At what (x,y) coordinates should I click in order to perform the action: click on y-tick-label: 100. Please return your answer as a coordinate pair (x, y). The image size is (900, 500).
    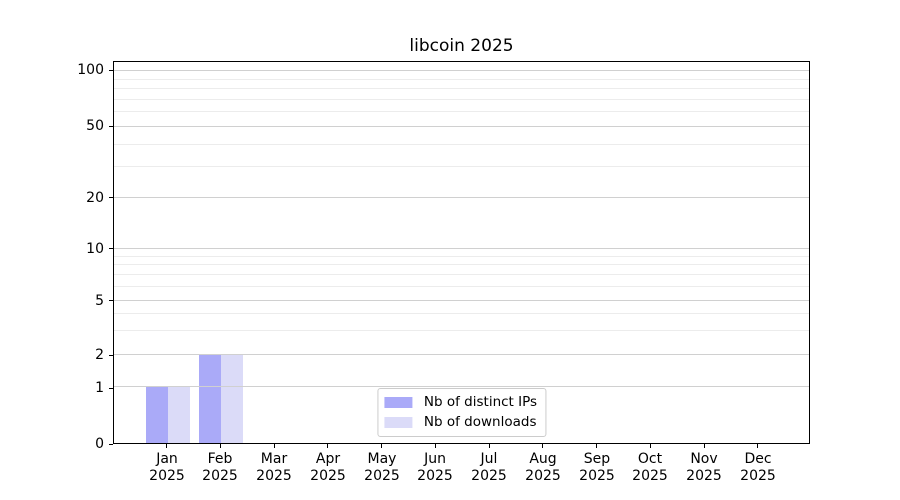
    Looking at the image, I should click on (90, 70).